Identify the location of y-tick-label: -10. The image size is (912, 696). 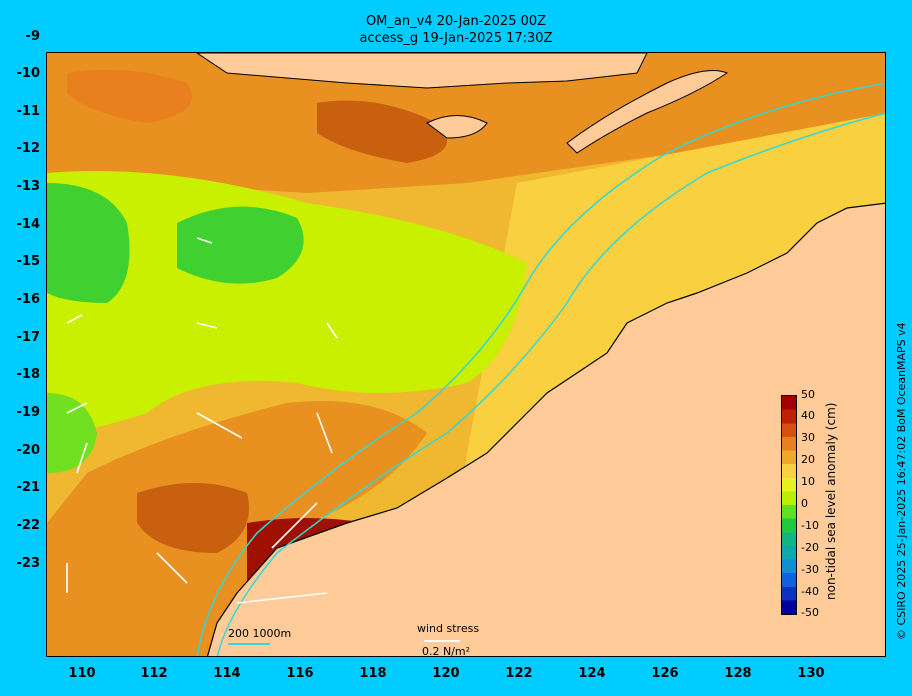
(20, 73).